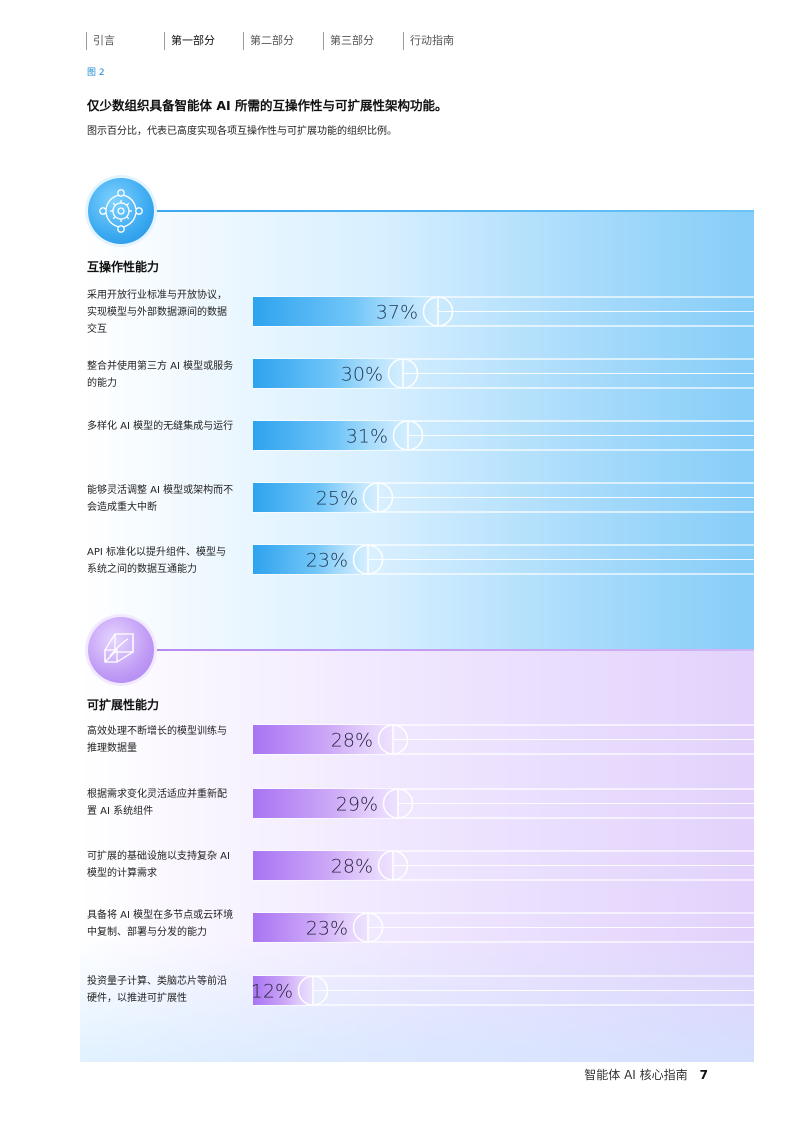  What do you see at coordinates (121, 211) in the screenshot?
I see `gear-network-icon` at bounding box center [121, 211].